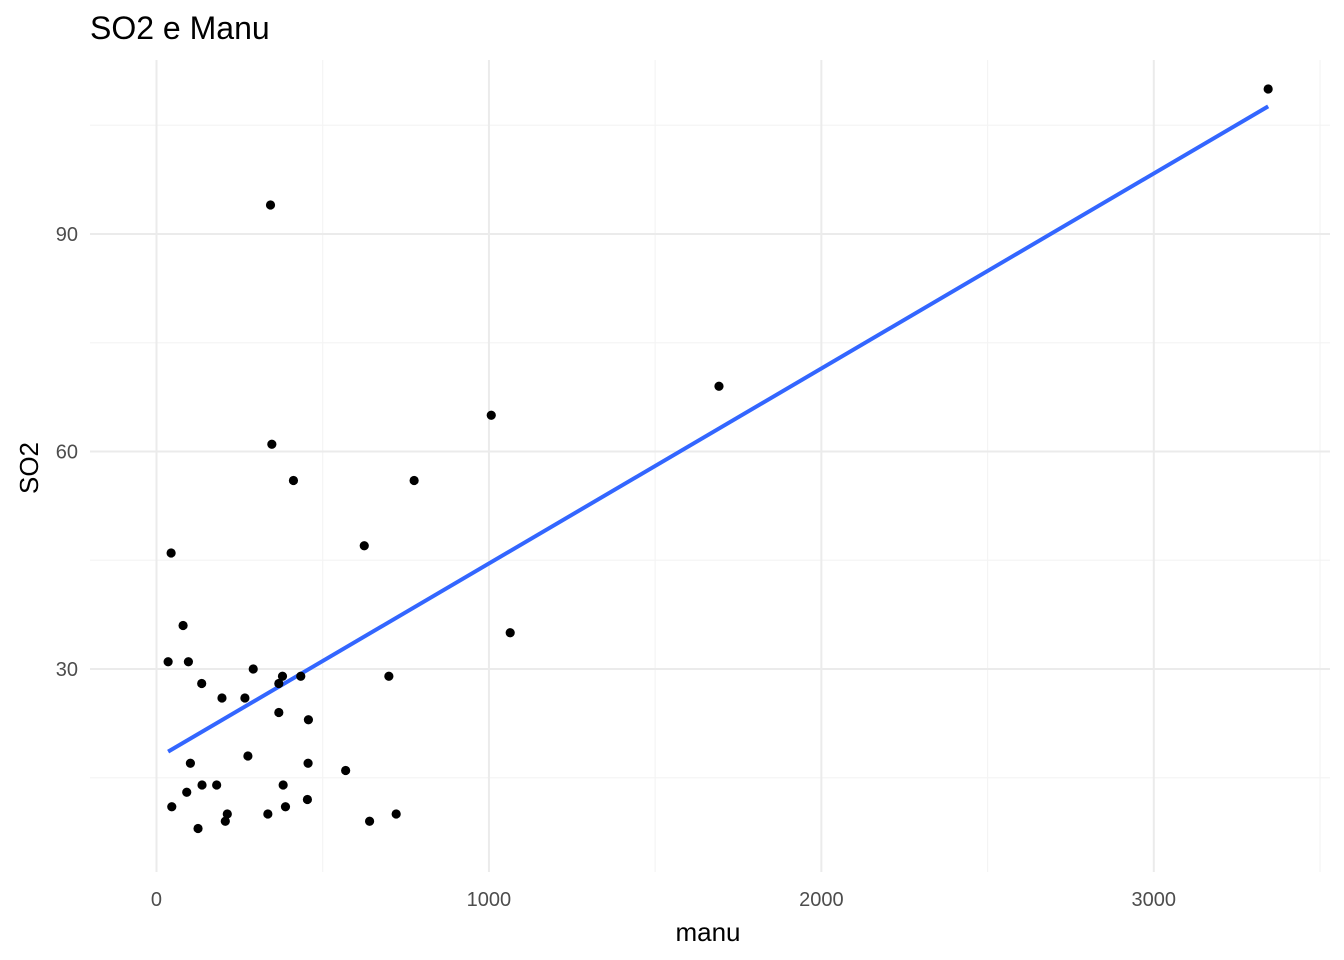 This screenshot has height=960, width=1344. Describe the element at coordinates (821, 900) in the screenshot. I see `x-tick-label: 2000` at that location.